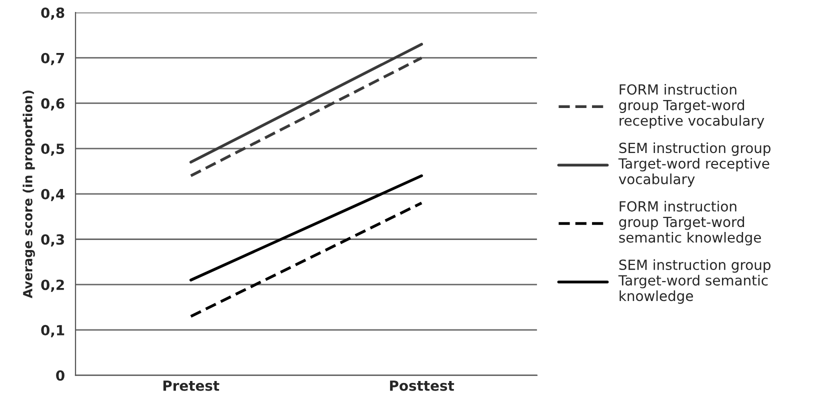 The height and width of the screenshot is (417, 839). What do you see at coordinates (28, 194) in the screenshot?
I see `y-axis-title: Average score (in proportion)` at bounding box center [28, 194].